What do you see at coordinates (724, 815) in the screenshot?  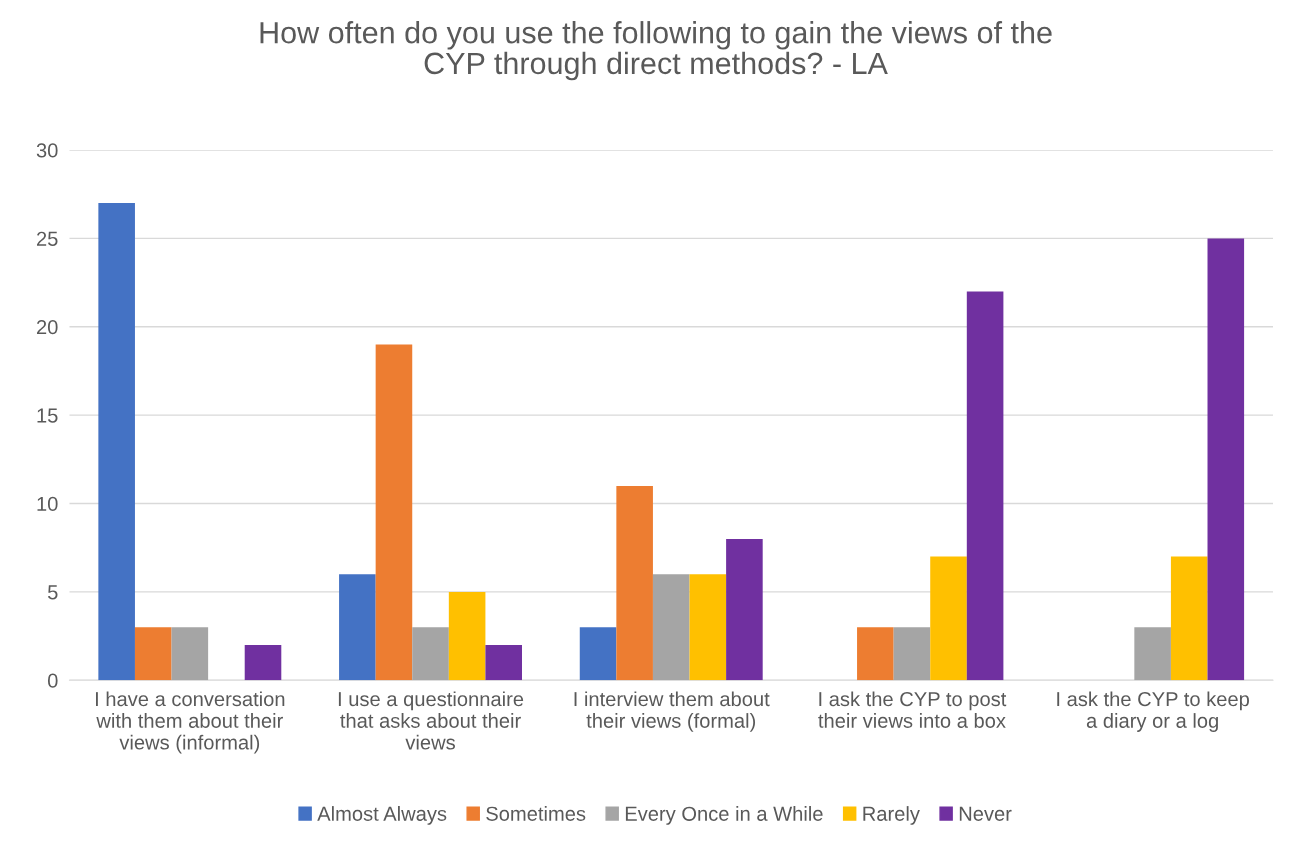 I see `legend-label: Every Once in a While` at bounding box center [724, 815].